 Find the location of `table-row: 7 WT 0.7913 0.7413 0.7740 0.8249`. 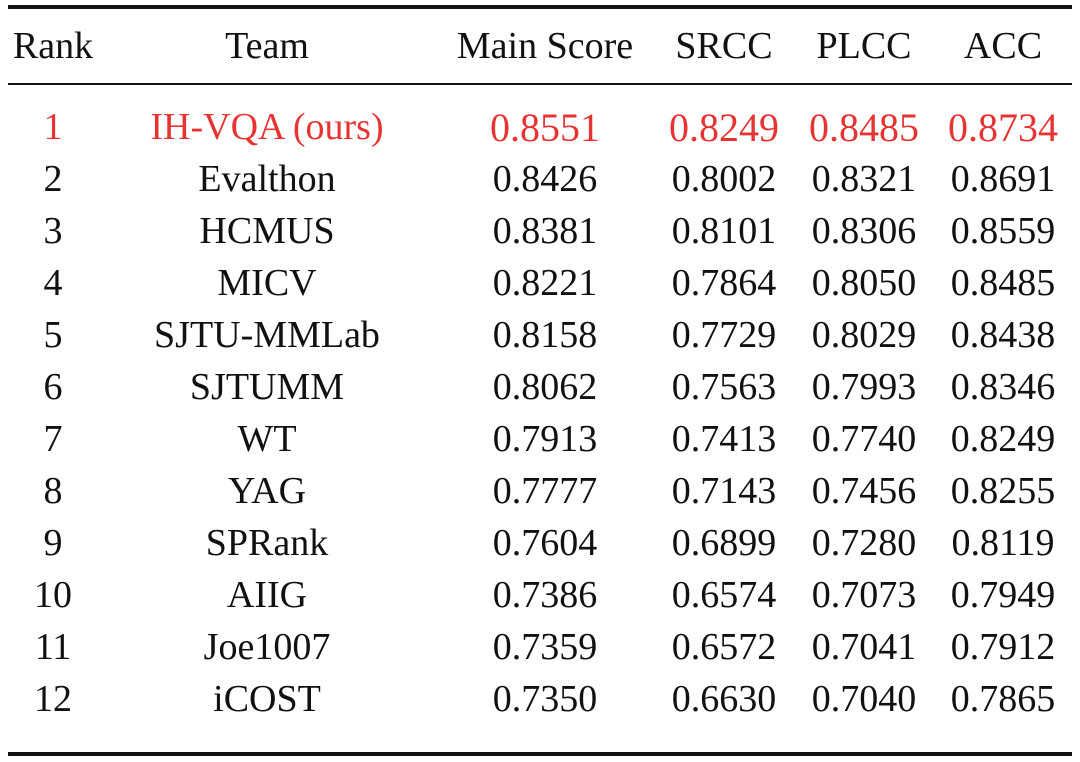

table-row: 7 WT 0.7913 0.7413 0.7740 0.8249 is located at coordinates (540, 439).